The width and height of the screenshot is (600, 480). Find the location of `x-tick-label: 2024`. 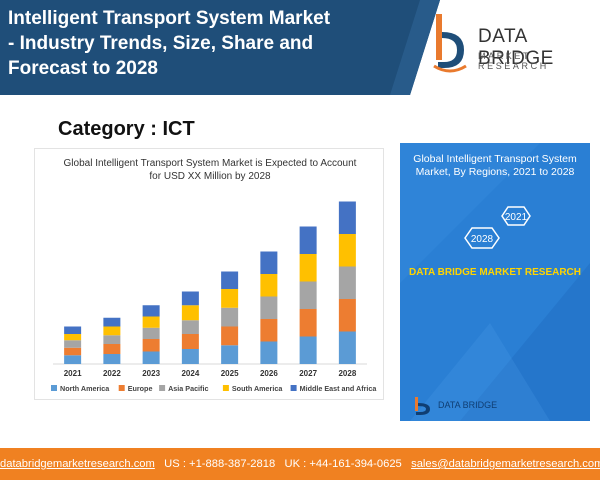

x-tick-label: 2024 is located at coordinates (190, 373).